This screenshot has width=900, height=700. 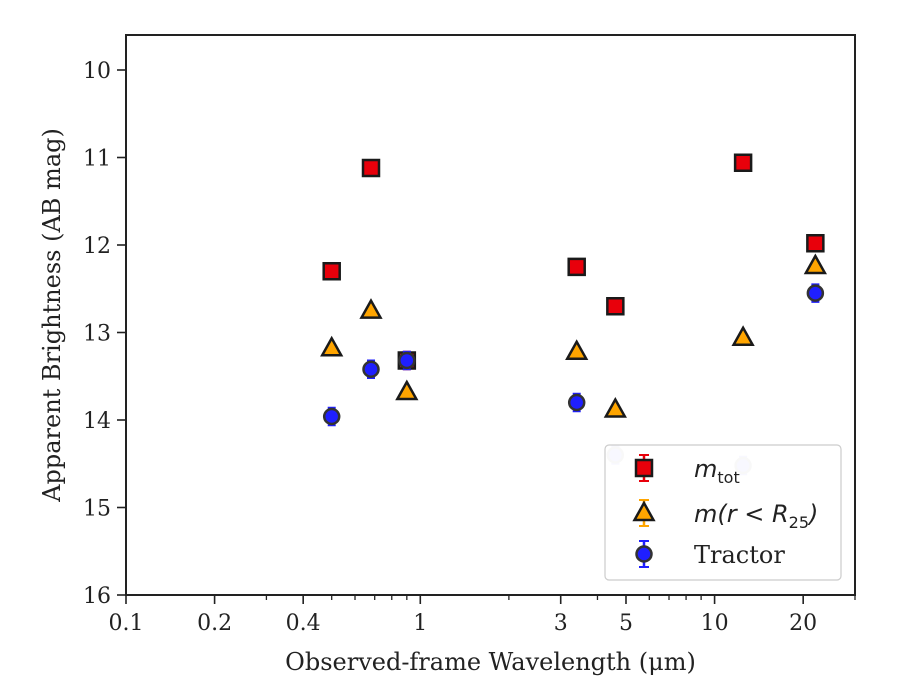 What do you see at coordinates (561, 623) in the screenshot?
I see `x-tick-label: 3` at bounding box center [561, 623].